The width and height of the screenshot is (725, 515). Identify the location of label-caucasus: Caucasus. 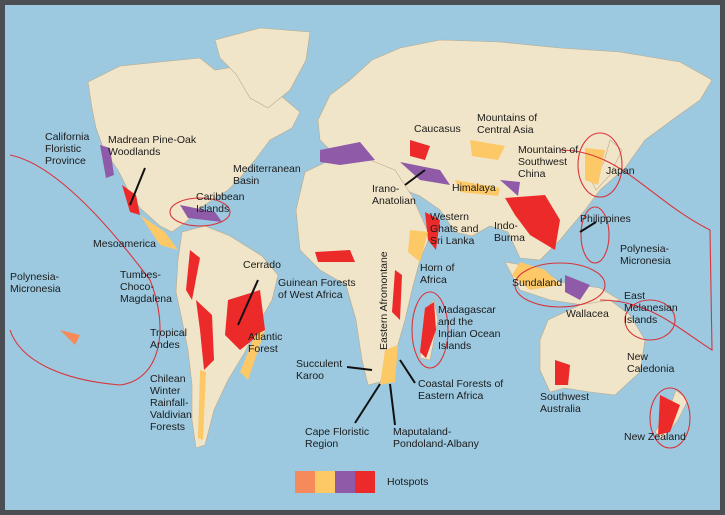
(437, 129).